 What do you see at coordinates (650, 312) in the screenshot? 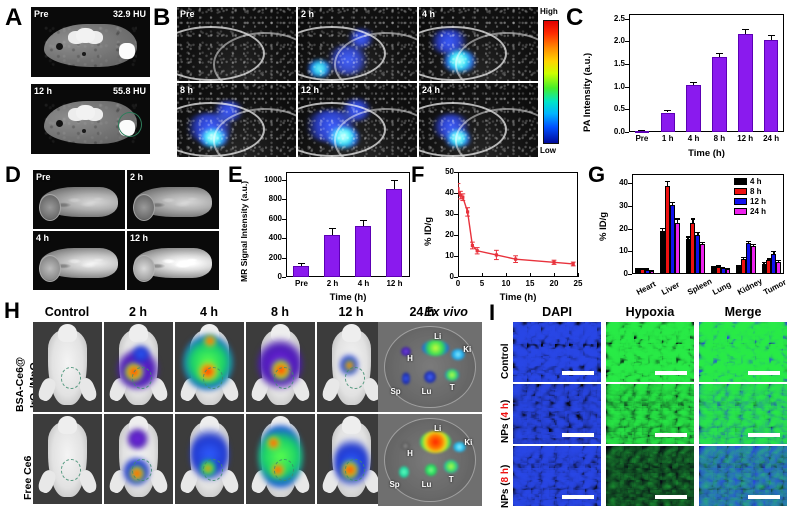
I see `panel-i-col-hypoxia: Hypoxia` at bounding box center [650, 312].